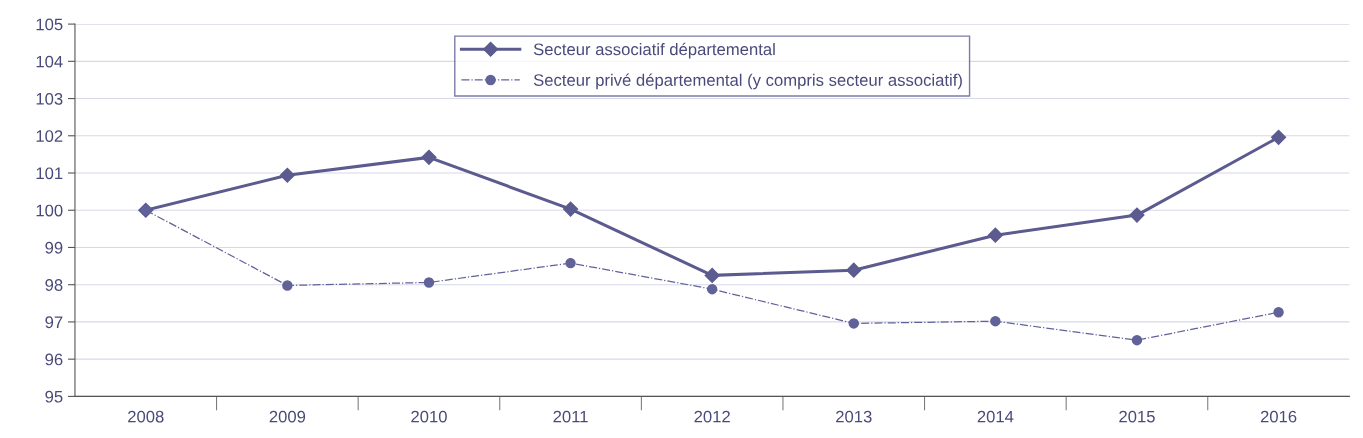  What do you see at coordinates (654, 50) in the screenshot?
I see `legend-label: Secteur associatif départemental` at bounding box center [654, 50].